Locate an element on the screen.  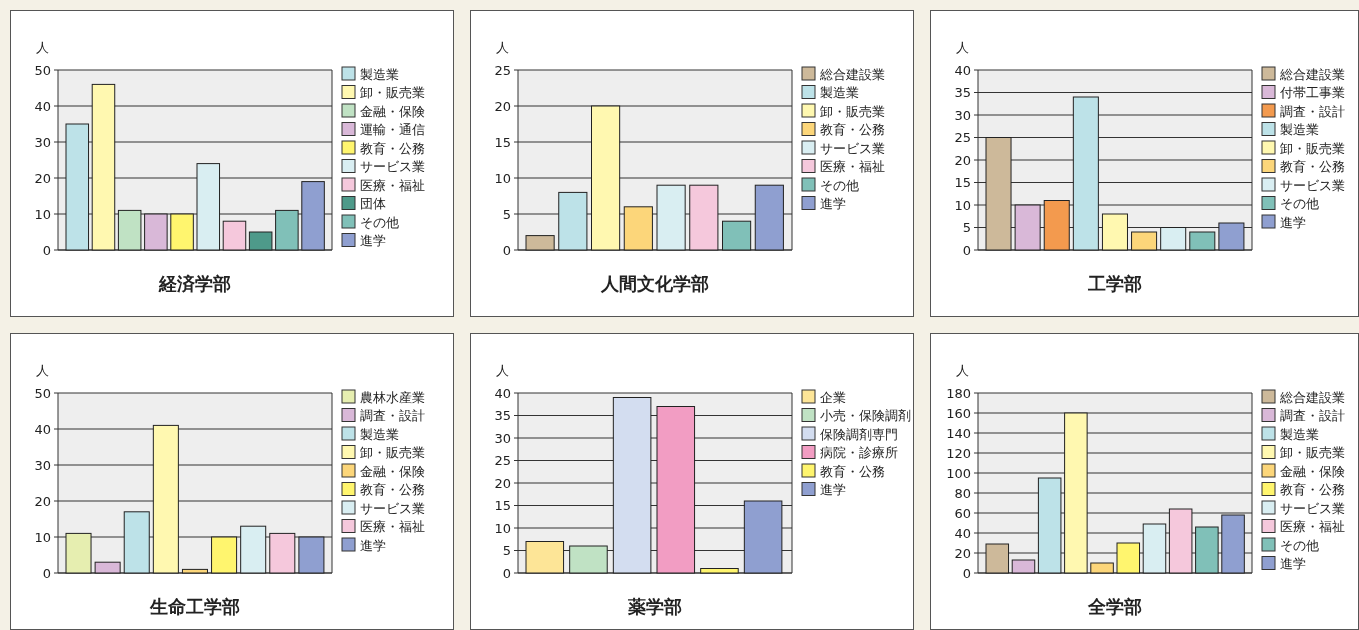
y-tick-label: 140 is located at coordinates (958, 433).